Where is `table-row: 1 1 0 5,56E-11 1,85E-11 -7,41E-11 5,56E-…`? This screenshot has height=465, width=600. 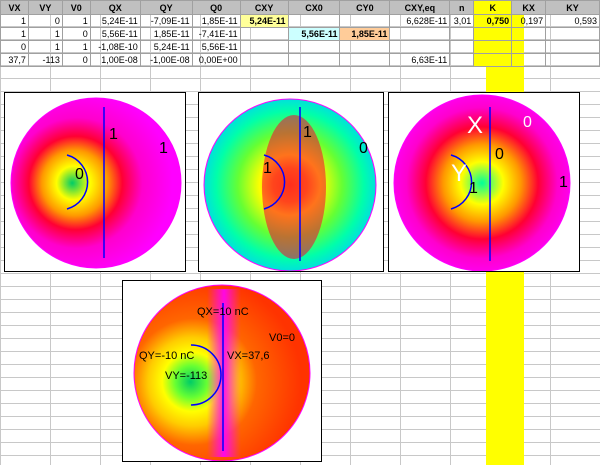 table-row: 1 1 0 5,56E-11 1,85E-11 -7,41E-11 5,56E-… is located at coordinates (300, 34).